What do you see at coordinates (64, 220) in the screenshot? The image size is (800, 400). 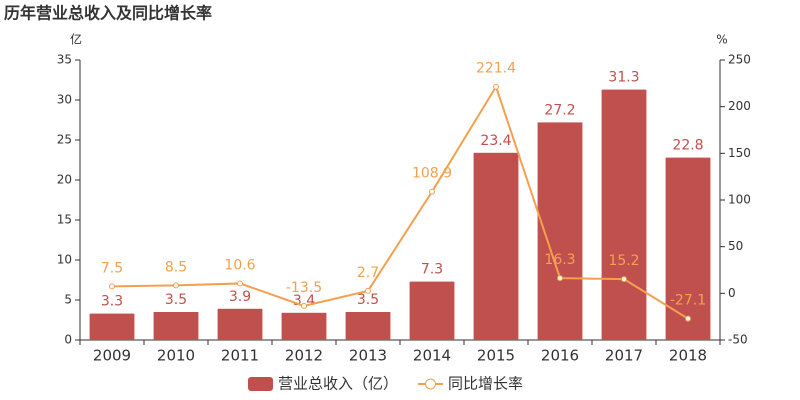 I see `y-tick-label: 15` at bounding box center [64, 220].